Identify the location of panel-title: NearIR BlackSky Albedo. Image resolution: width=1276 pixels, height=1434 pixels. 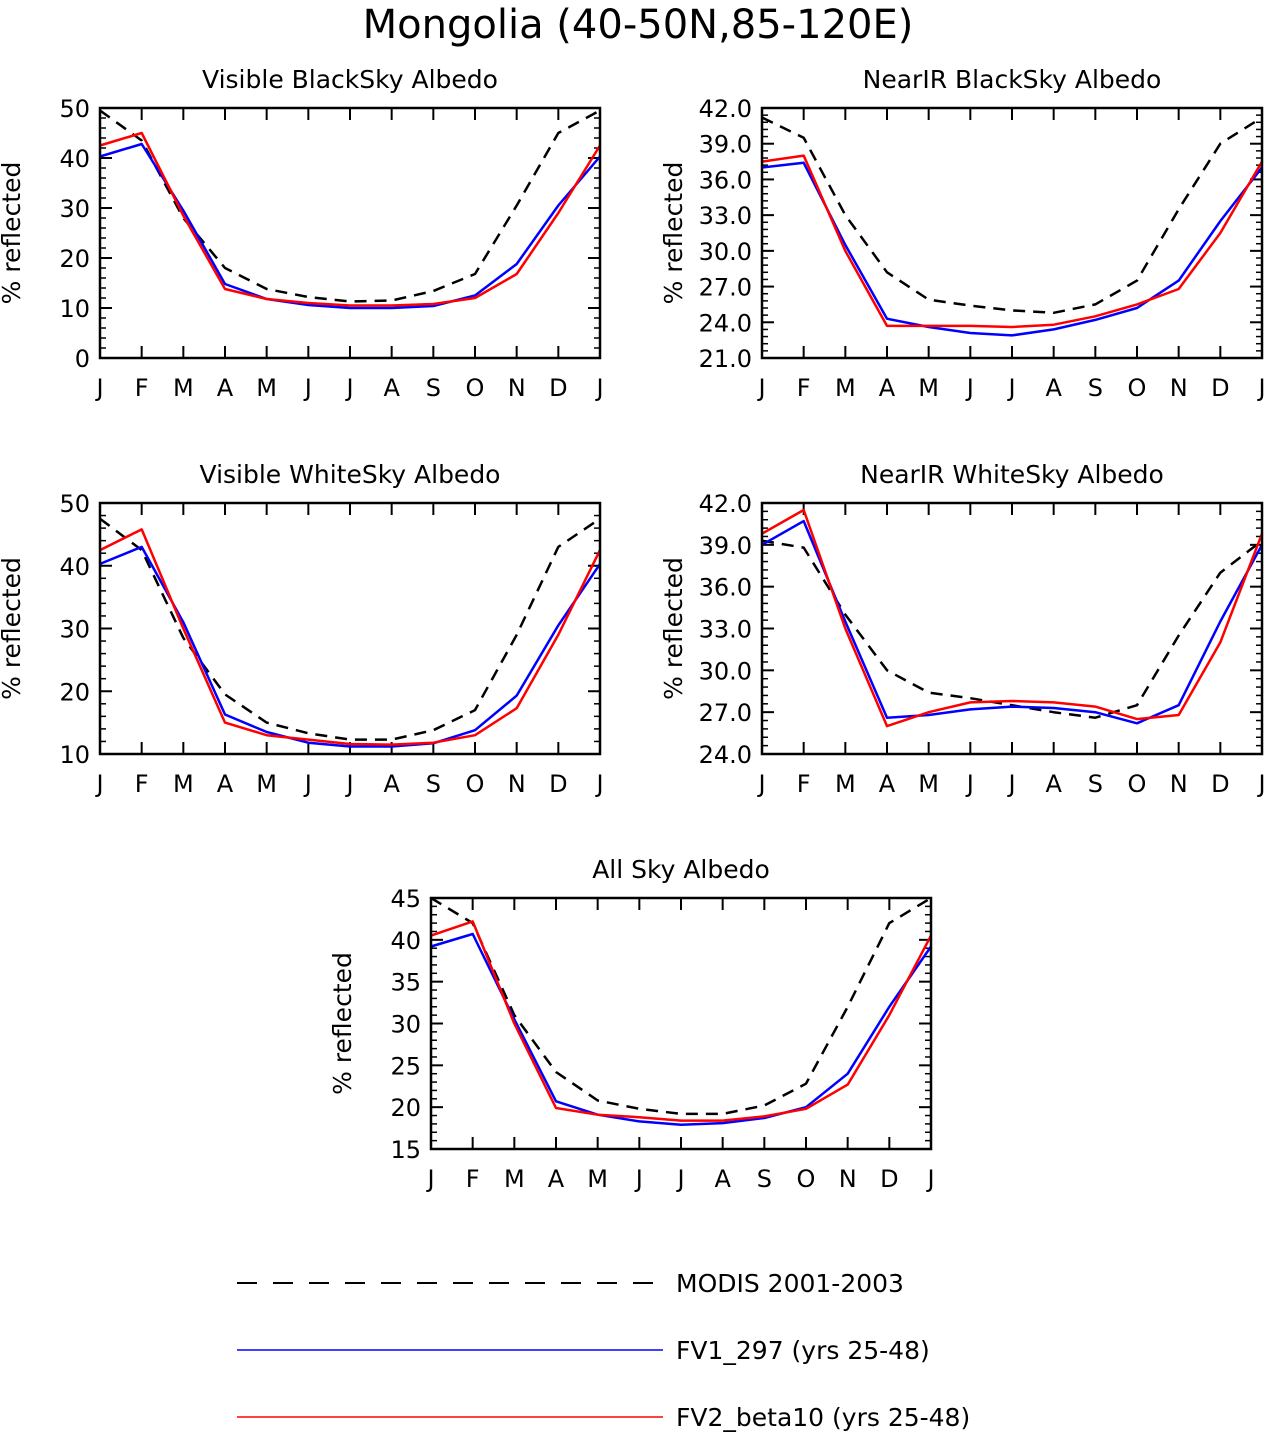
(1012, 79).